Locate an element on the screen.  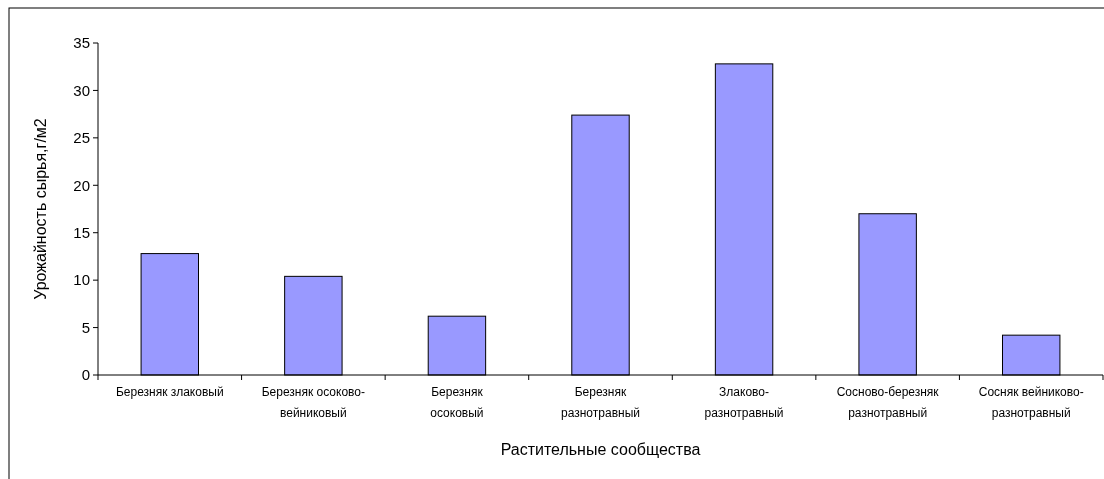
y-tick-label: 0 is located at coordinates (85, 375).